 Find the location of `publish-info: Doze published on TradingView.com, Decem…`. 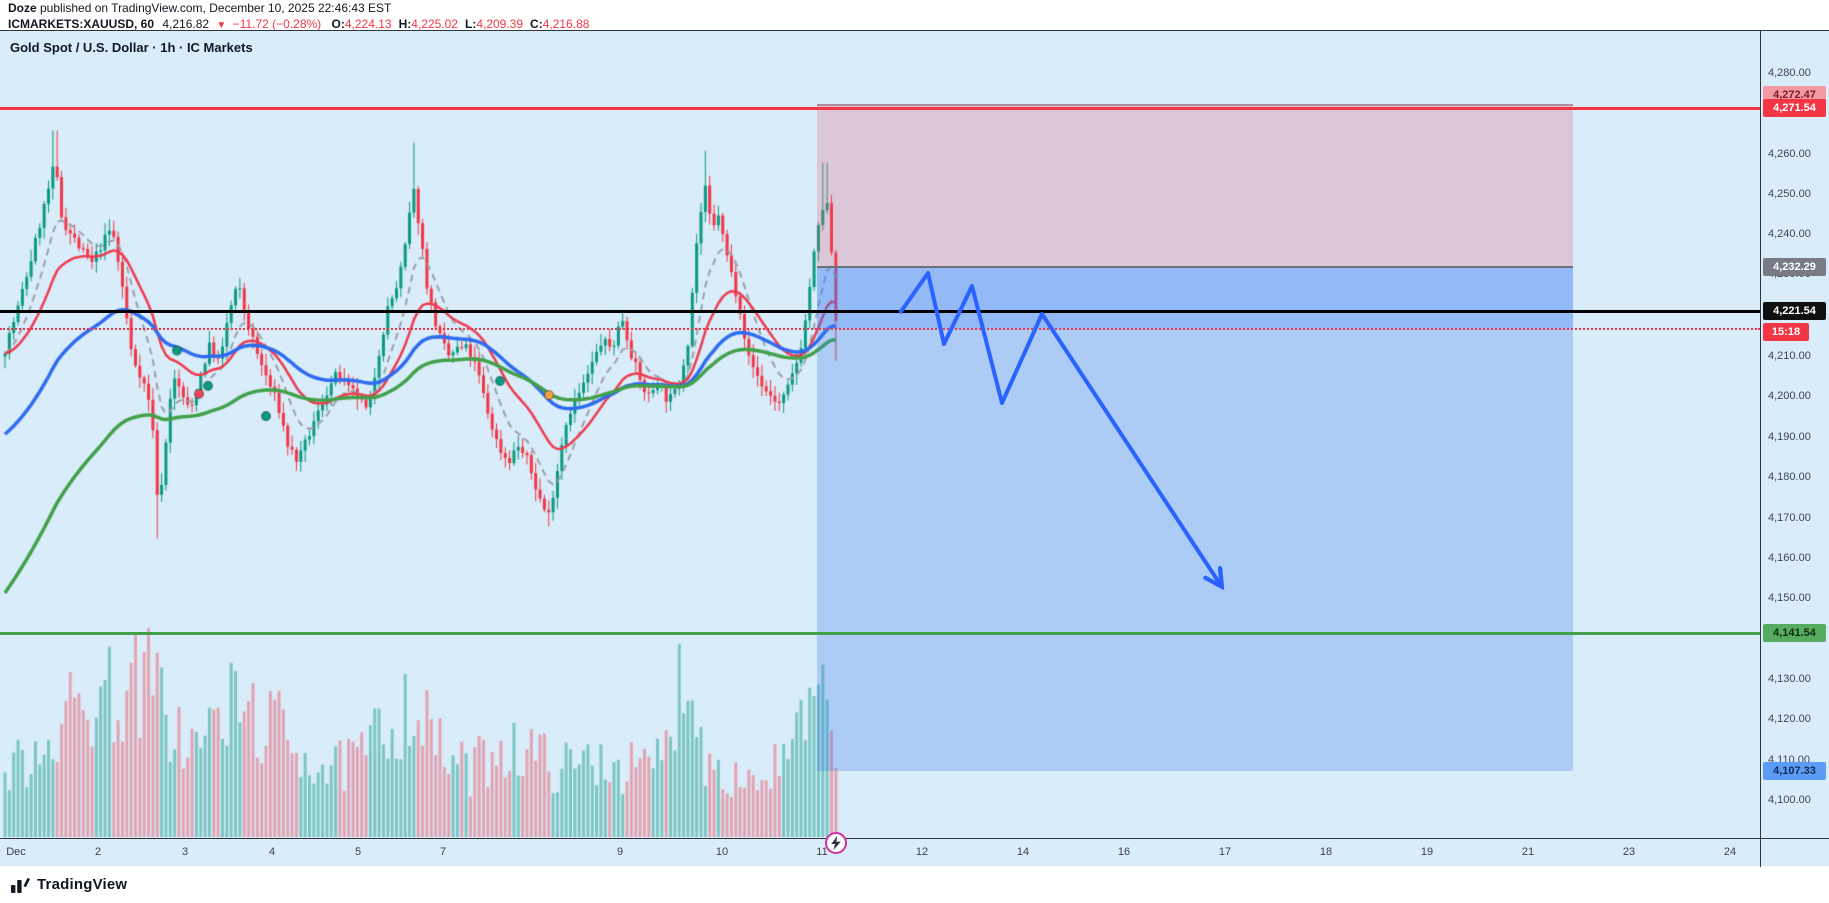

publish-info: Doze published on TradingView.com, Decem… is located at coordinates (298, 8).